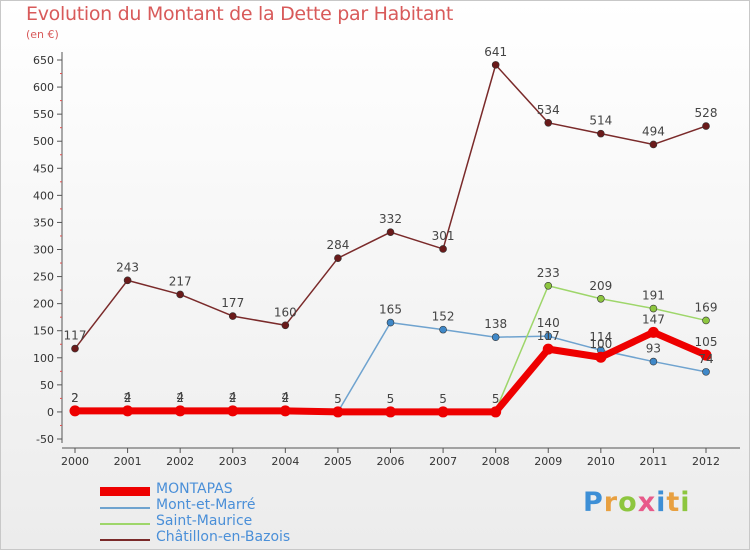 This screenshot has height=550, width=750. I want to click on x-tick-label: 2002, so click(180, 461).